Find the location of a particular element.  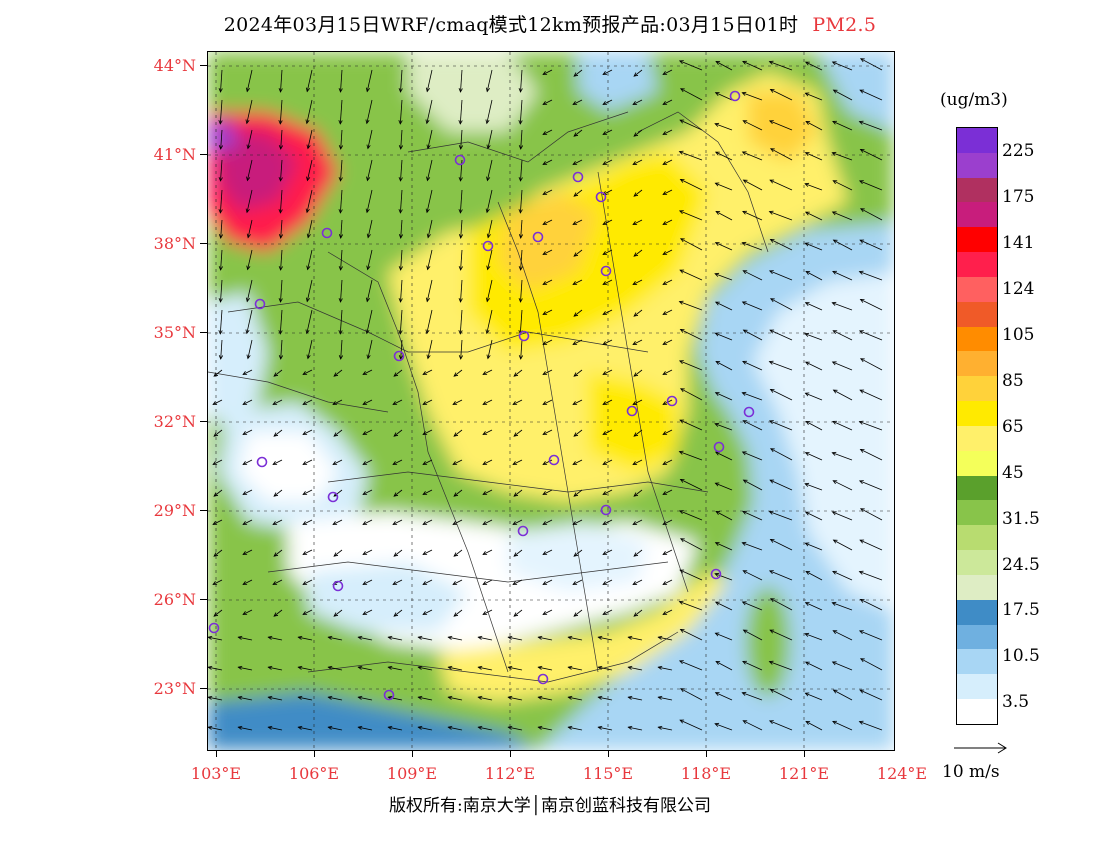

colorbar-label: 124 is located at coordinates (1018, 289).